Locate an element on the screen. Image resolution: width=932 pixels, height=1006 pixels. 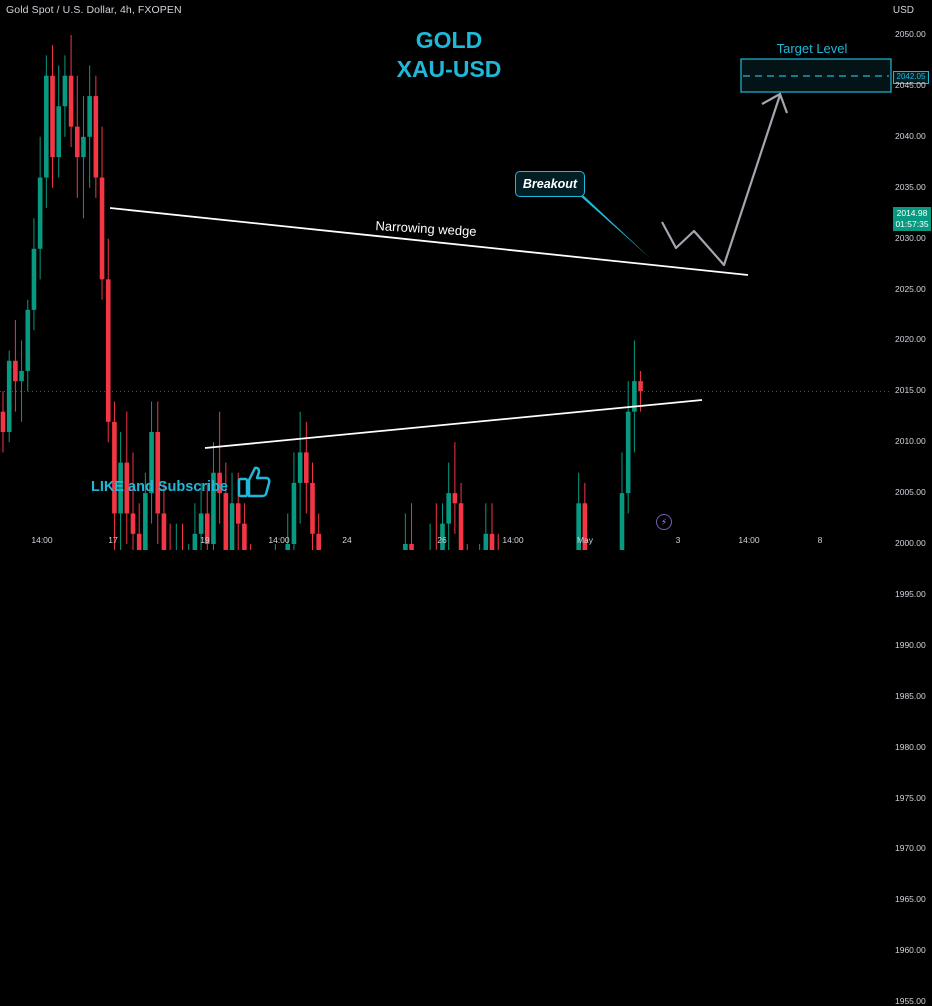
time-tick-label: 17 is located at coordinates (113, 540).